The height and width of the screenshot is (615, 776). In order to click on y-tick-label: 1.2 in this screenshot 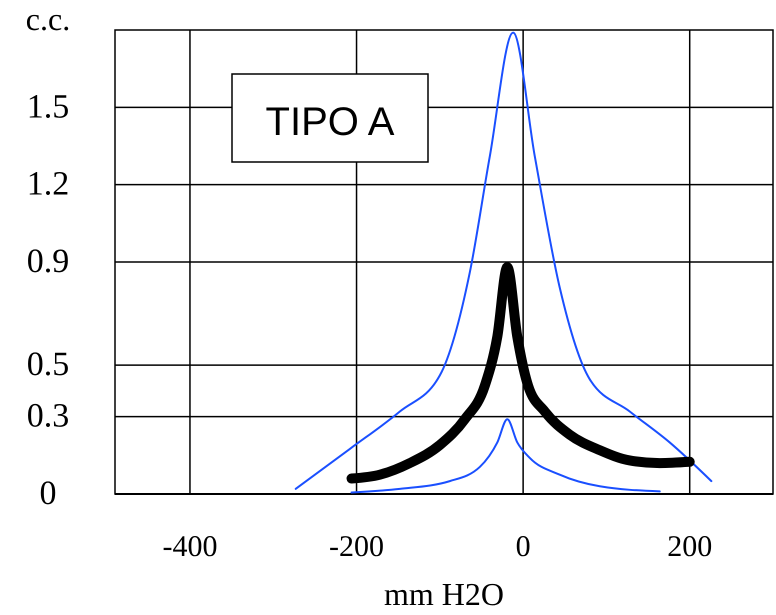, I will do `click(48, 184)`.